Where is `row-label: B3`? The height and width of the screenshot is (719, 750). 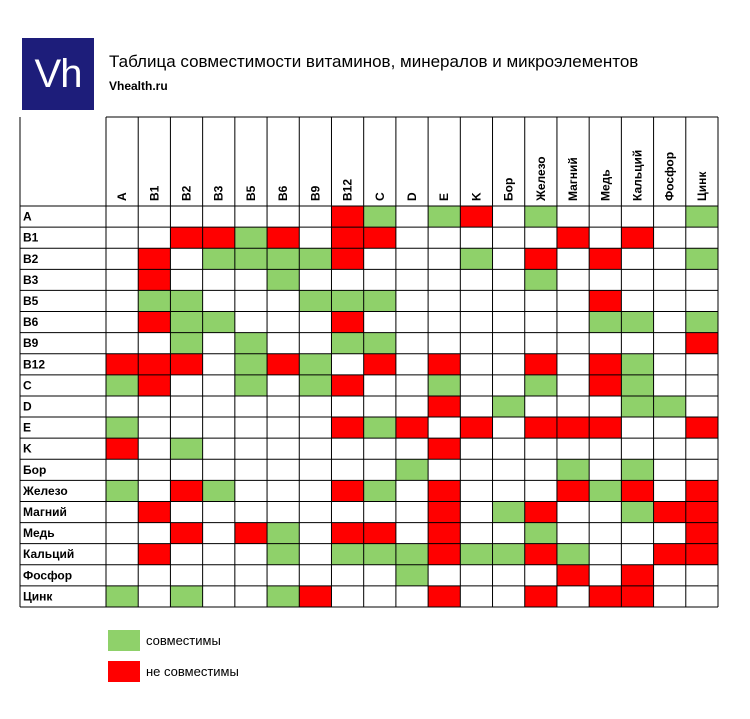
row-label: B3 is located at coordinates (31, 280).